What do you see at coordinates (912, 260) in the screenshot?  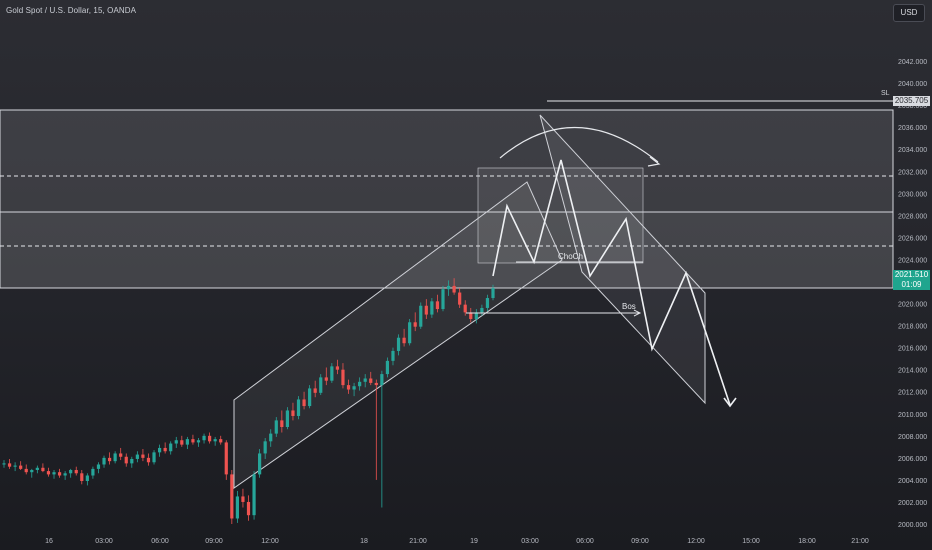 I see `y-tick-label: 2024.000` at bounding box center [912, 260].